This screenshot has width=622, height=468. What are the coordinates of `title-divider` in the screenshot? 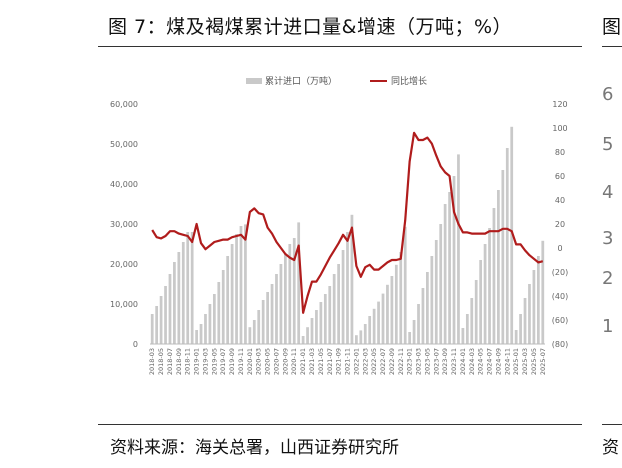 It's located at (340, 46).